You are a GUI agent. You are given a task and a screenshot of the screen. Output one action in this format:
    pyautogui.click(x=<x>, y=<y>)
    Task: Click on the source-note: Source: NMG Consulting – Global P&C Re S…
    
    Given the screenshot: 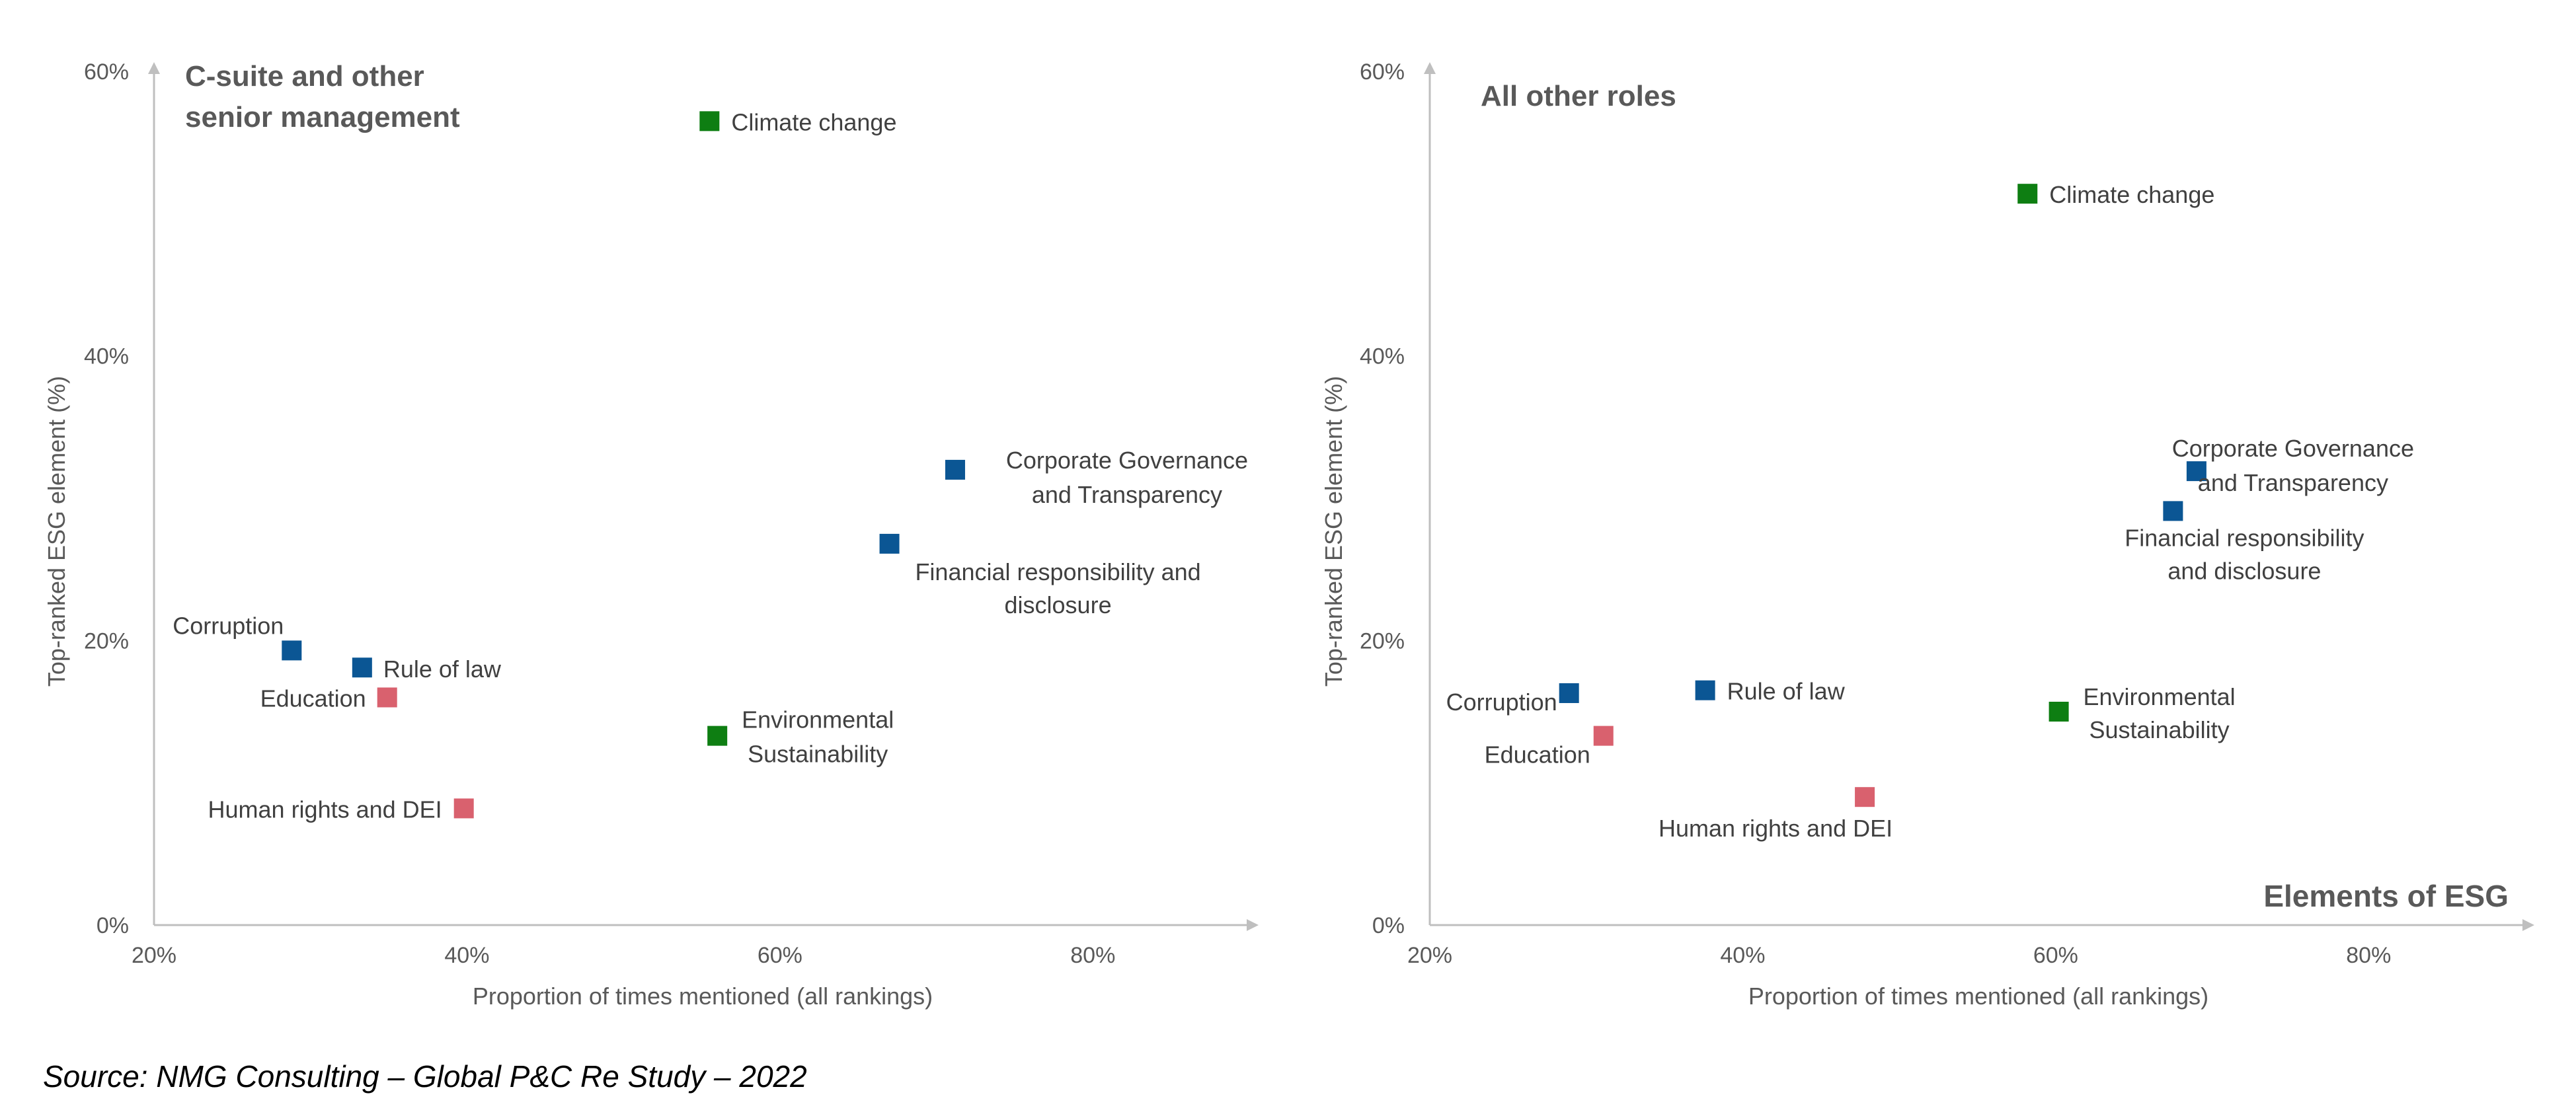 What is the action you would take?
    pyautogui.click(x=425, y=1076)
    